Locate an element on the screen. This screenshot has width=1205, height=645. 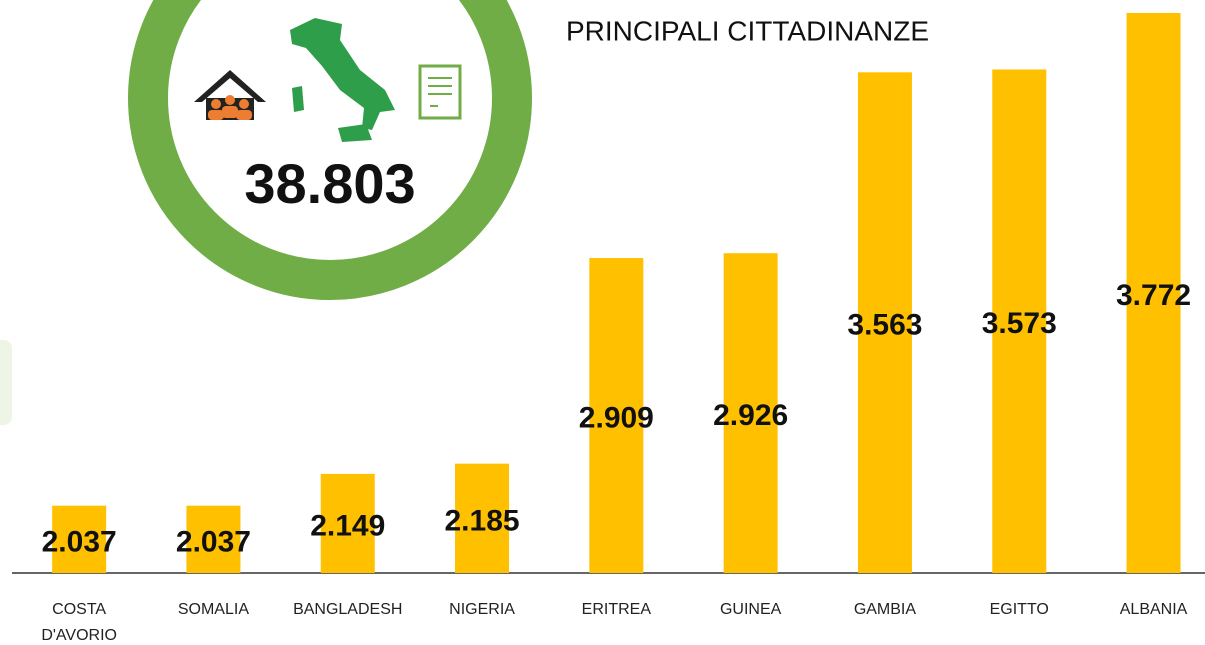
value-label: 3.772 is located at coordinates (1153, 295).